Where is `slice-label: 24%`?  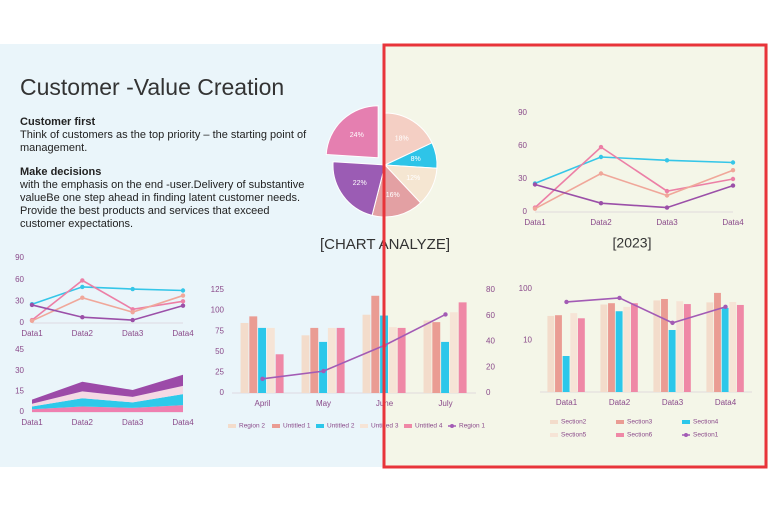
slice-label: 24% is located at coordinates (357, 135).